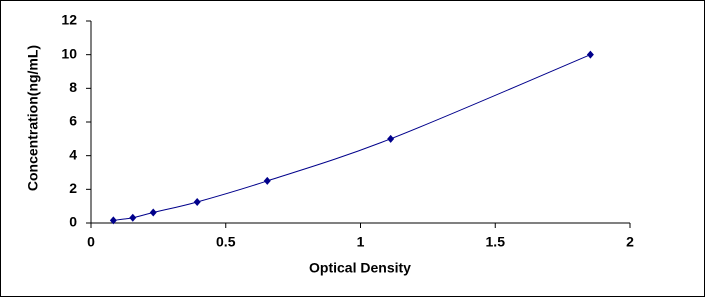 This screenshot has height=297, width=705. Describe the element at coordinates (226, 242) in the screenshot. I see `x-tick-label: 0.5` at that location.